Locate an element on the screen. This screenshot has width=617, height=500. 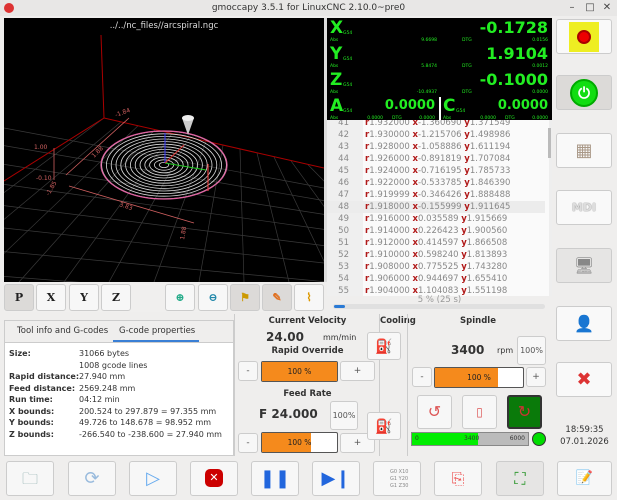
r-value: 1.916000 is located at coordinates (389, 219).